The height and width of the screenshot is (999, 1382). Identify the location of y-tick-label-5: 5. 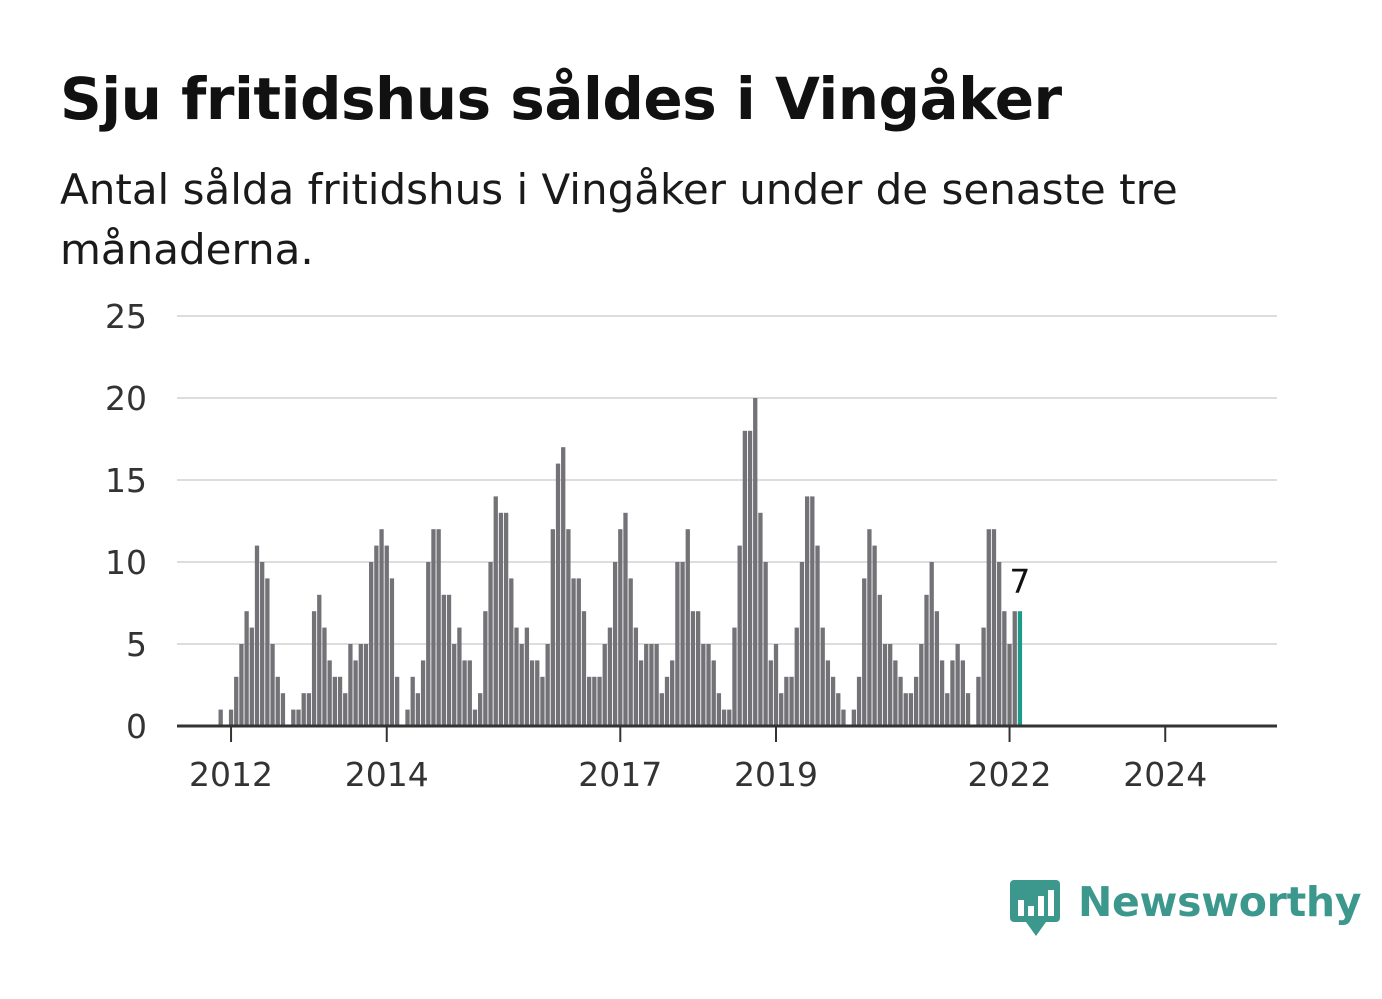
(136, 644).